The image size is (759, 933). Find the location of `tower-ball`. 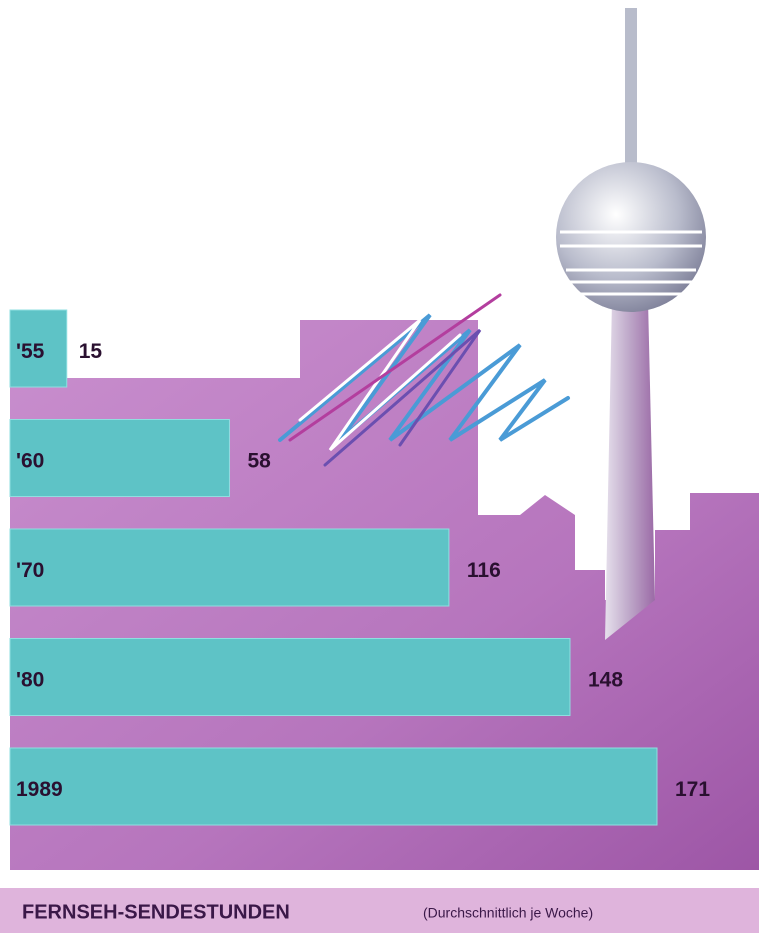

tower-ball is located at coordinates (631, 237).